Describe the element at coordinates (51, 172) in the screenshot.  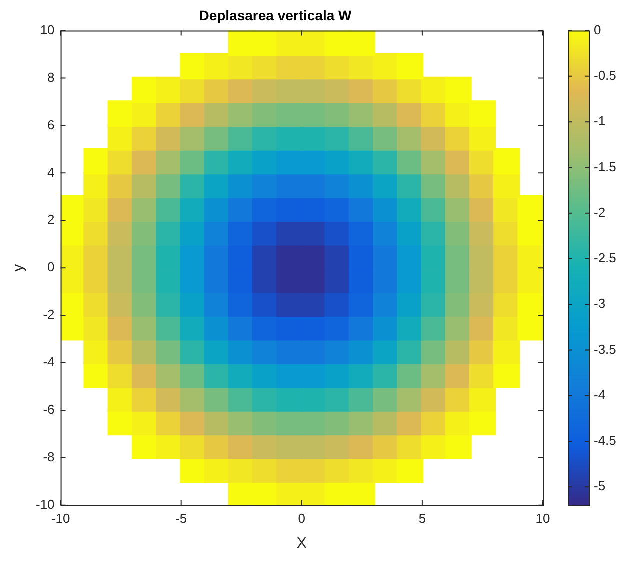
I see `y-tick-label: 4` at that location.